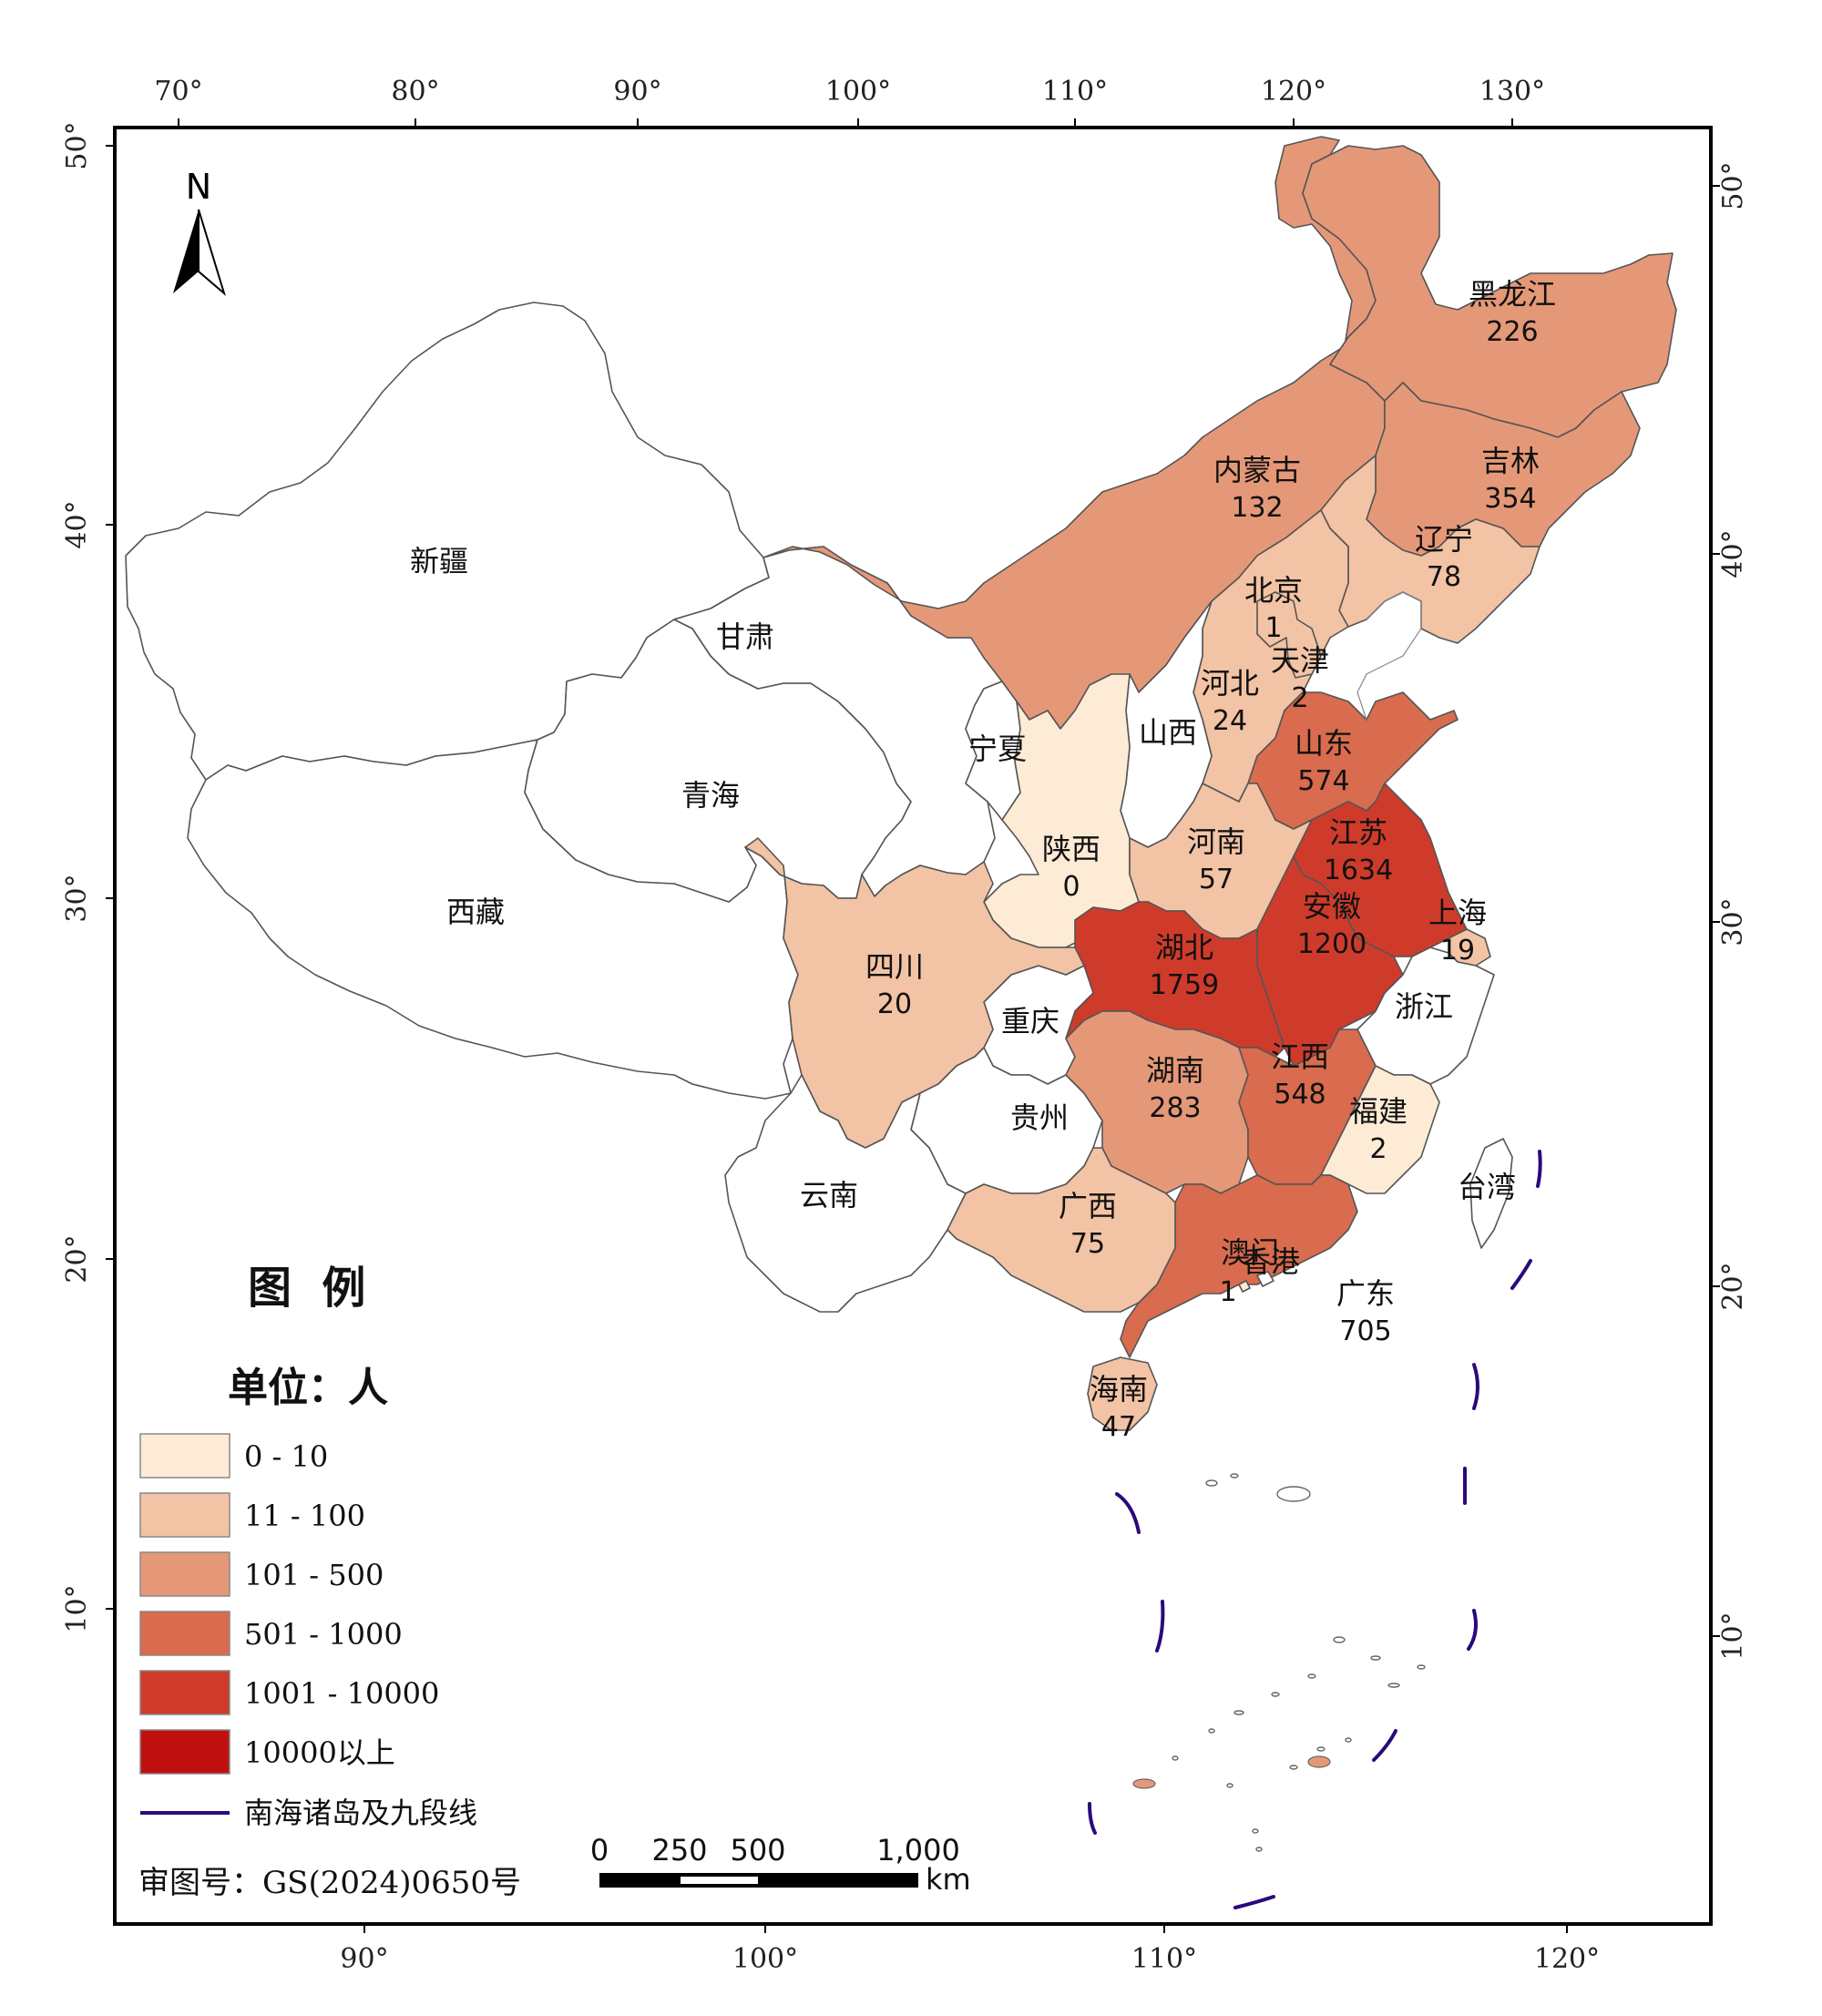 This screenshot has width=1822, height=2016. I want to click on legend-class-label: 10000以上, so click(320, 1752).